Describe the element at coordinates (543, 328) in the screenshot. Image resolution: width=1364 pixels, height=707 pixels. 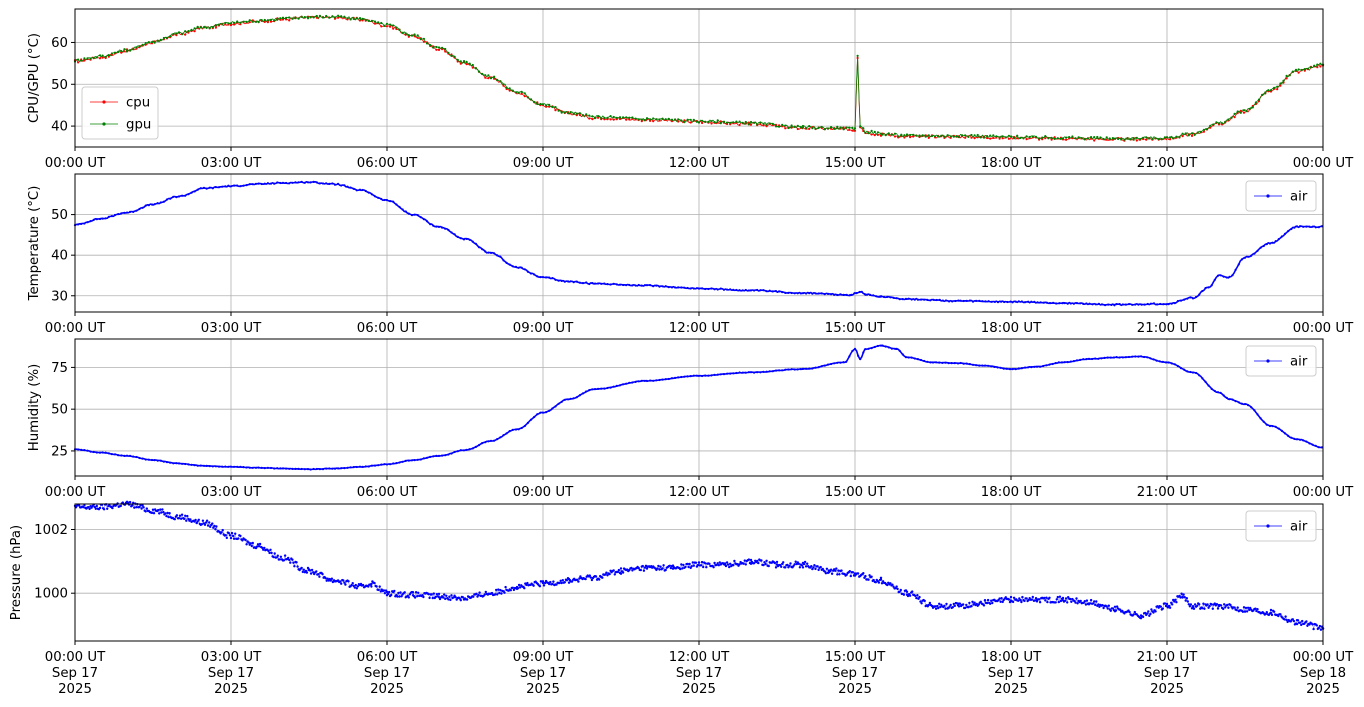
I see `x-tick-label: 09:00 UT` at that location.